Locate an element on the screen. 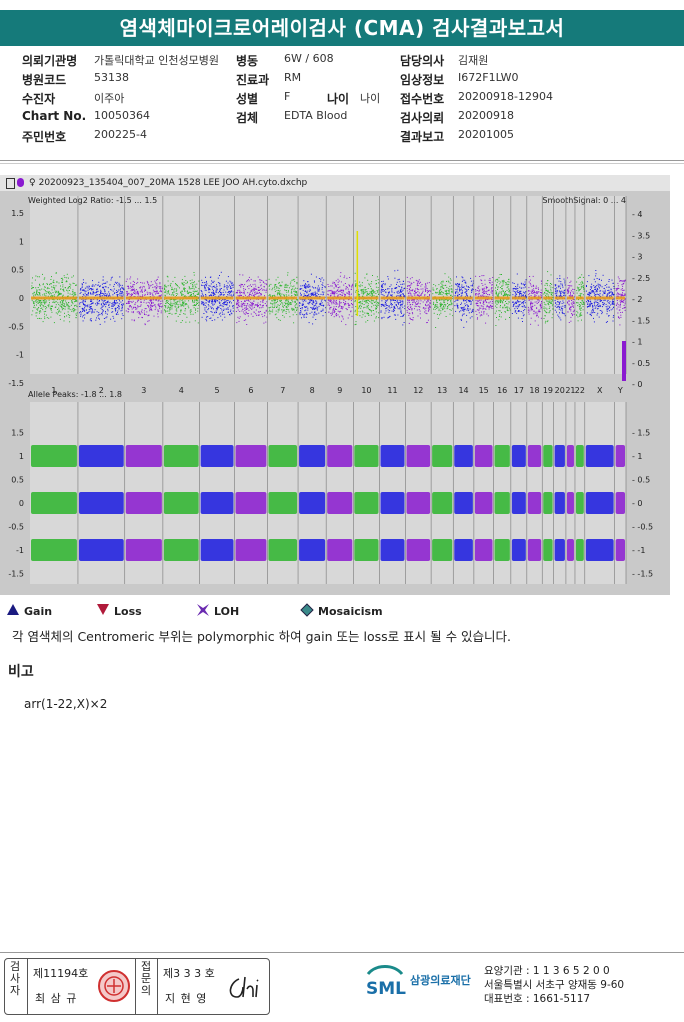 This screenshot has width=684, height=1022. info-row: 수진자 이주아 성별 F 접수번호 20200918-12904 나이 나이 is located at coordinates (342, 99).